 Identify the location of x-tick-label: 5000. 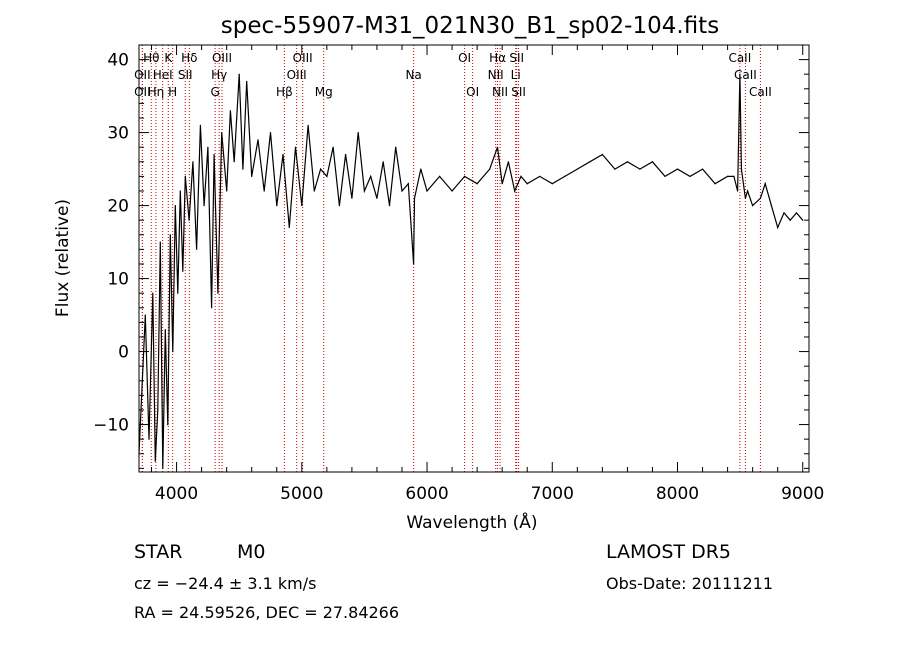
(301, 494).